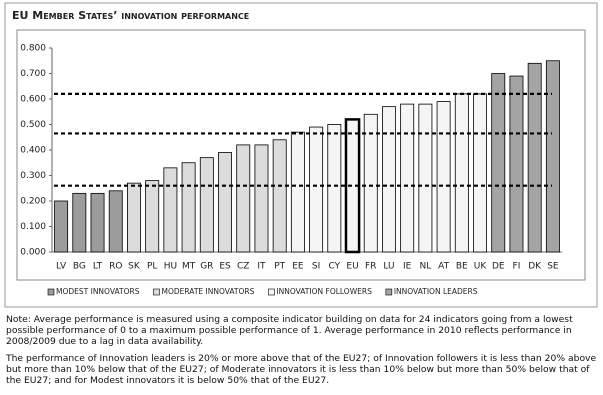 Image resolution: width=603 pixels, height=395 pixels. What do you see at coordinates (535, 267) in the screenshot?
I see `x-tick-label: DK` at bounding box center [535, 267].